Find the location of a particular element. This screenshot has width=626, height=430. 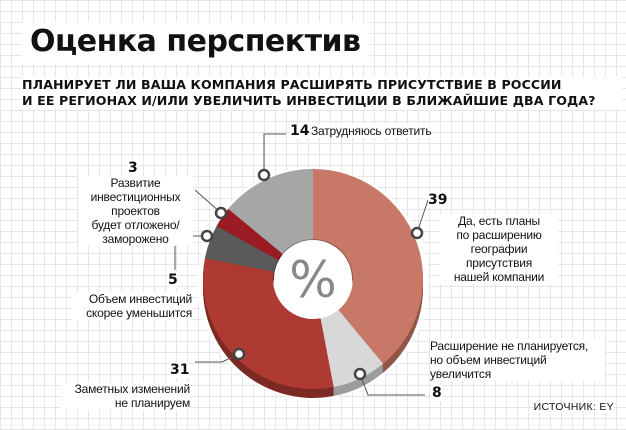

label-investment-decrease: Объем инвестиций скорее уменьшится is located at coordinates (132, 306).